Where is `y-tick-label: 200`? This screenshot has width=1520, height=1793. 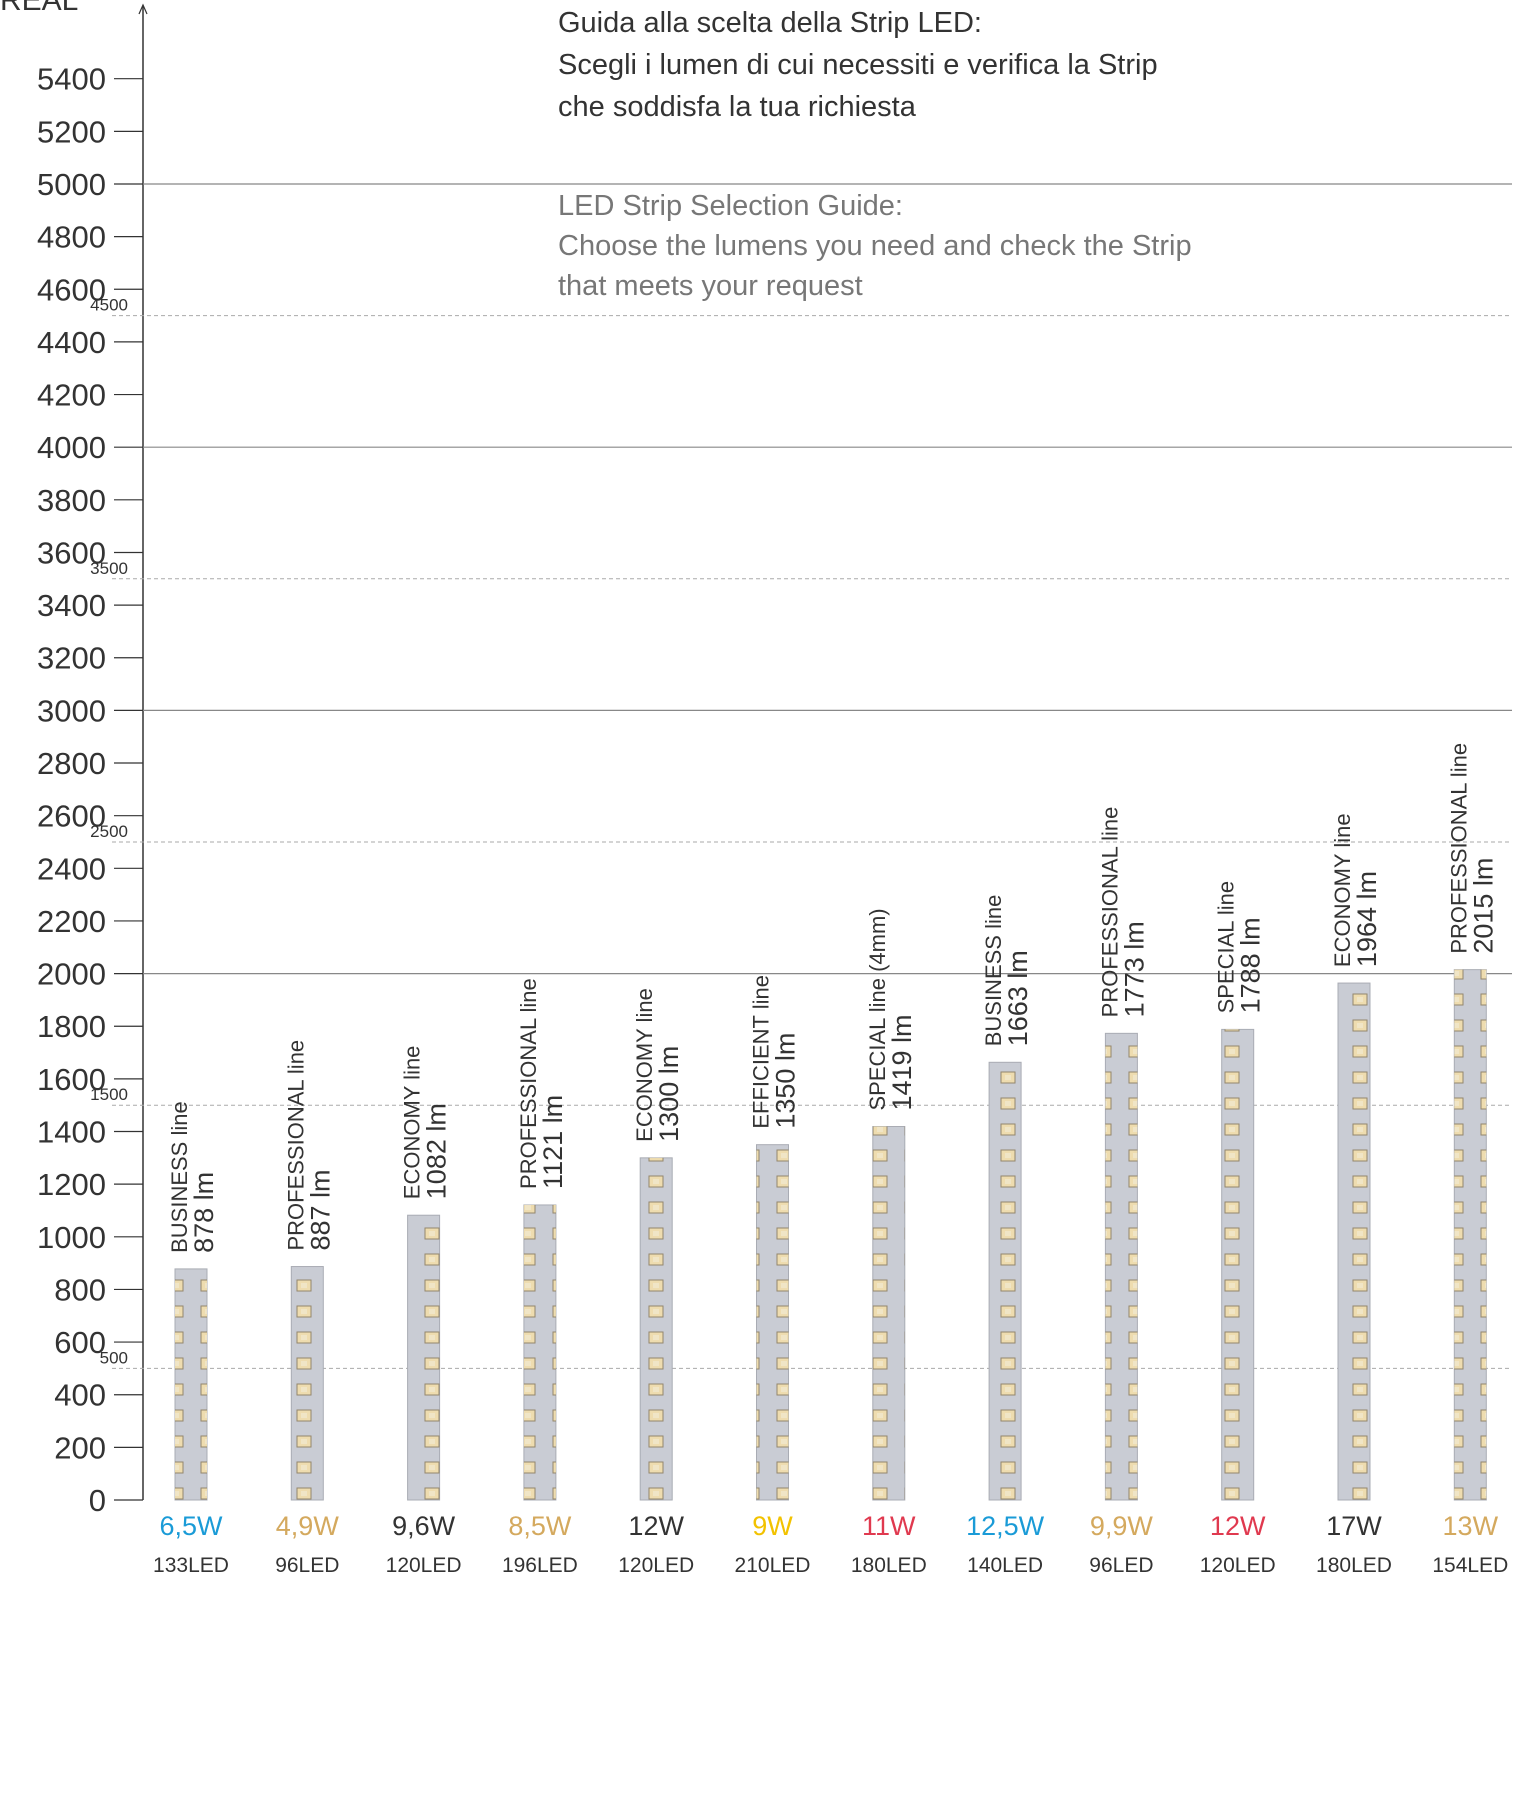 y-tick-label: 200 is located at coordinates (80, 1447).